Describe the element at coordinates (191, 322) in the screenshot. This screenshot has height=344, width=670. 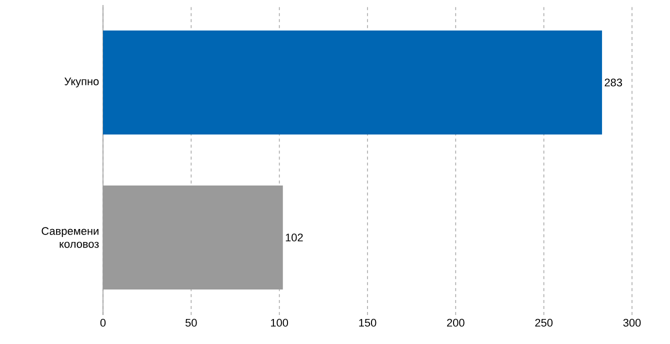
I see `x-tick-label: 50` at that location.